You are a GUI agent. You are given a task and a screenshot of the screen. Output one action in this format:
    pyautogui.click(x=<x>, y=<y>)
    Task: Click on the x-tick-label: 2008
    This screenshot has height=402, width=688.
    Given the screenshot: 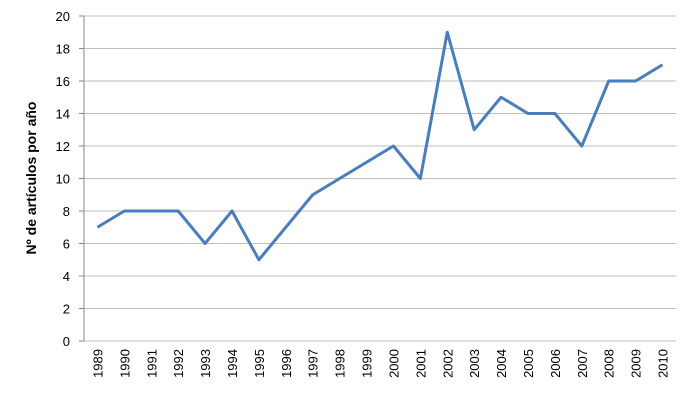 What is the action you would take?
    pyautogui.click(x=609, y=363)
    